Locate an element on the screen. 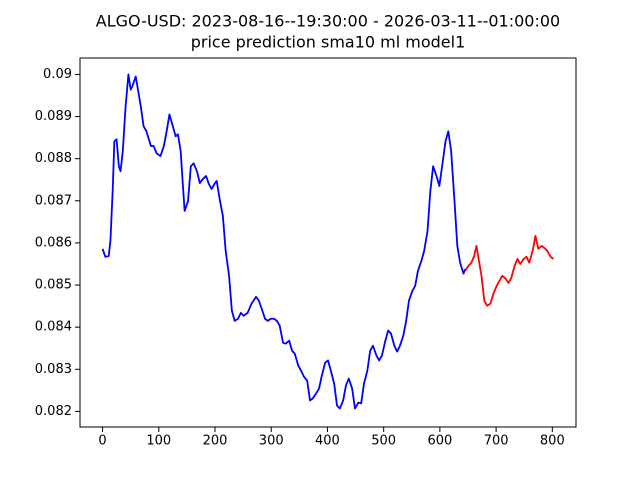 This screenshot has width=640, height=480. y-tick-label: 0.086 is located at coordinates (53, 242).